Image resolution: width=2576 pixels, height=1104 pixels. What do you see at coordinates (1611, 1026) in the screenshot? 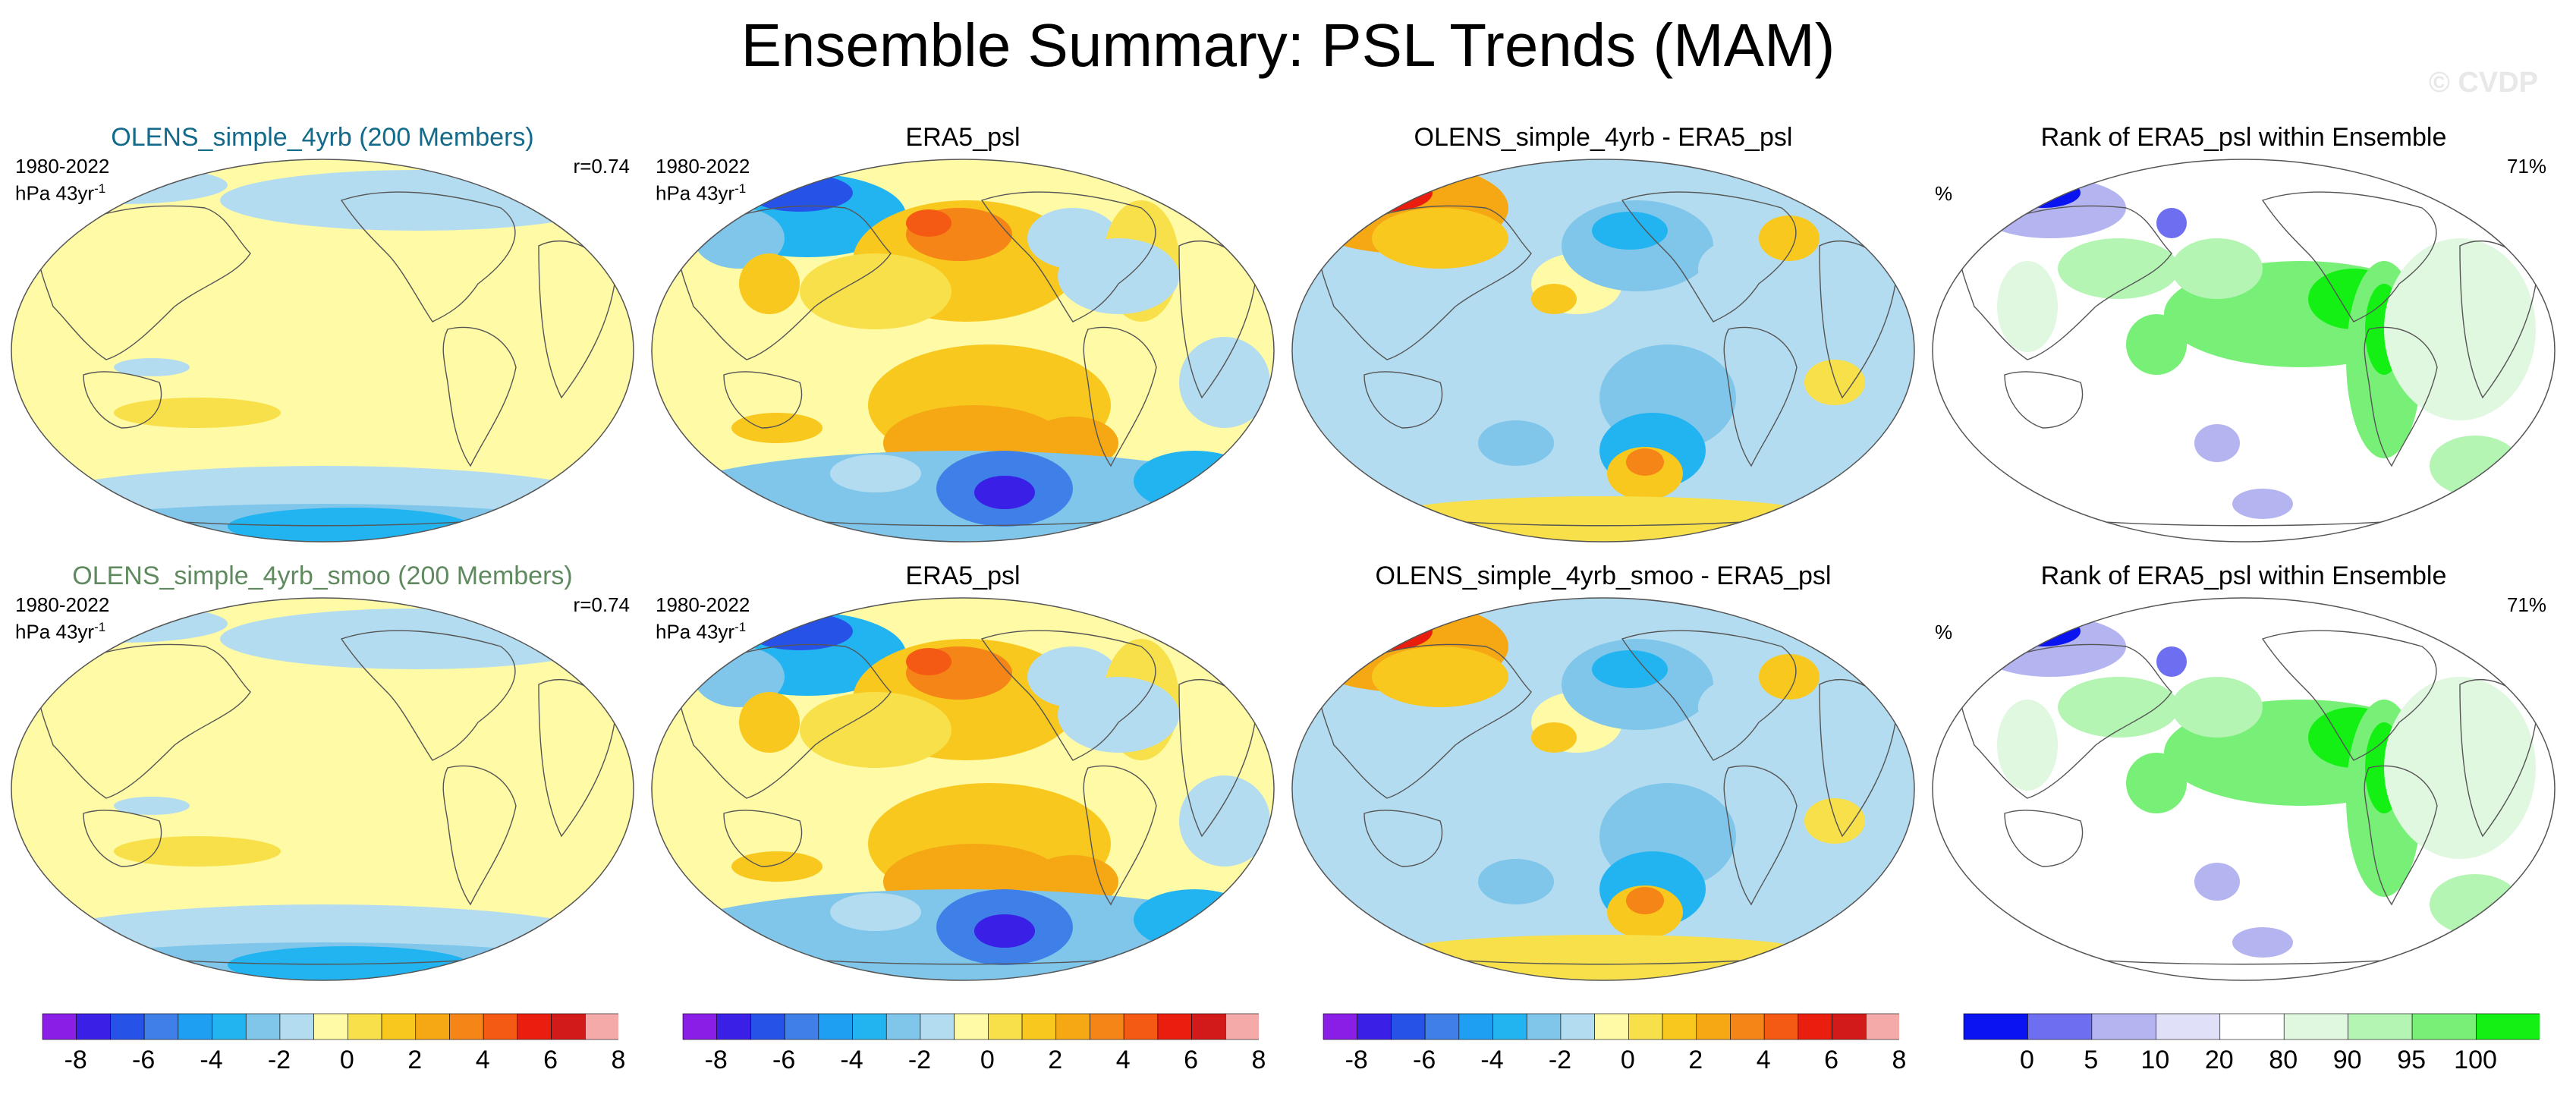
I see `colorbar-boxes` at bounding box center [1611, 1026].